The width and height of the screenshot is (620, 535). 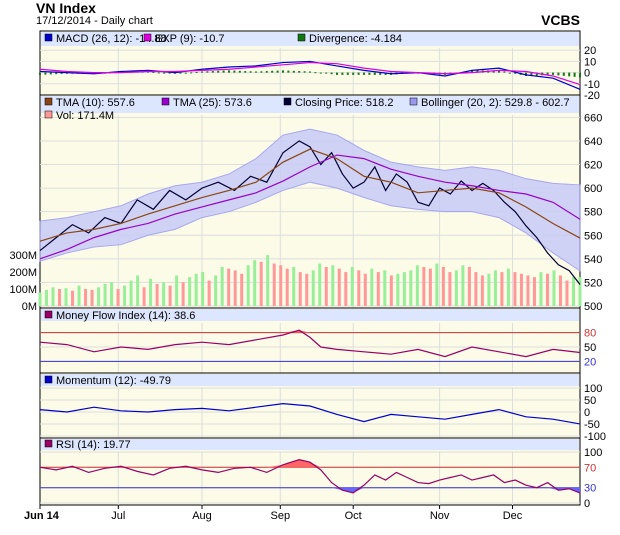 I want to click on mfi-y-tick-label: 20, so click(x=590, y=362).